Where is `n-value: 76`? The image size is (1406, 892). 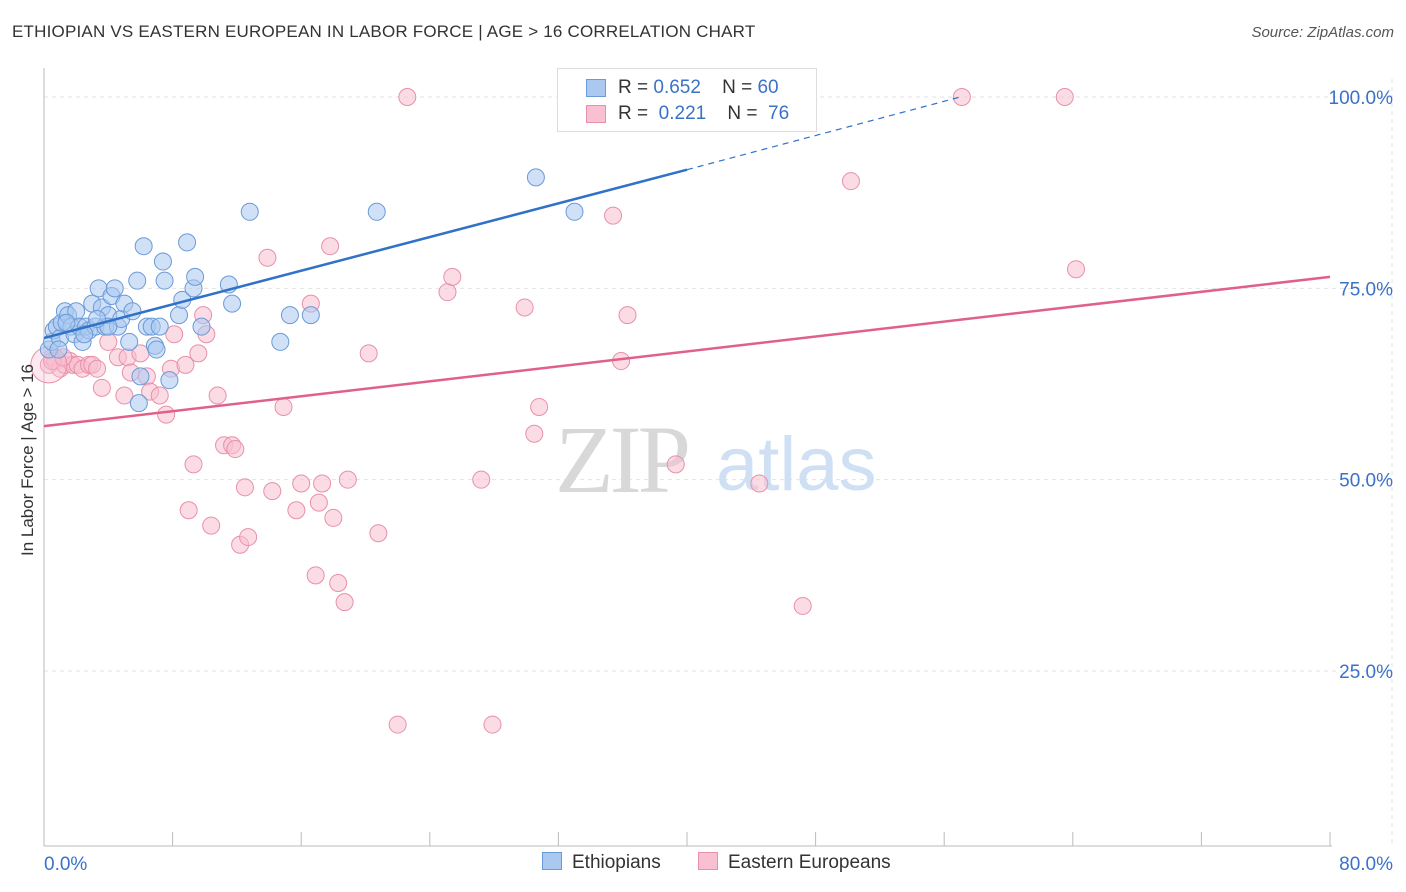
n-value: 76 is located at coordinates (779, 113).